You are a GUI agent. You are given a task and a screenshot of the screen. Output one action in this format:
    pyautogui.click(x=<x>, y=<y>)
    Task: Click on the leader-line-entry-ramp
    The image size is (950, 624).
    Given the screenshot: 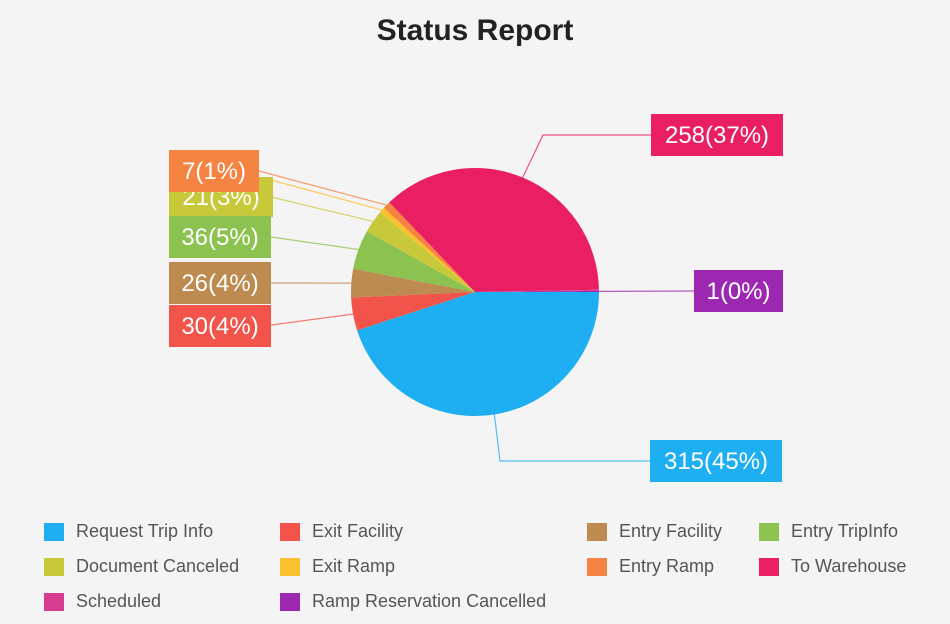 What is the action you would take?
    pyautogui.click(x=322, y=188)
    